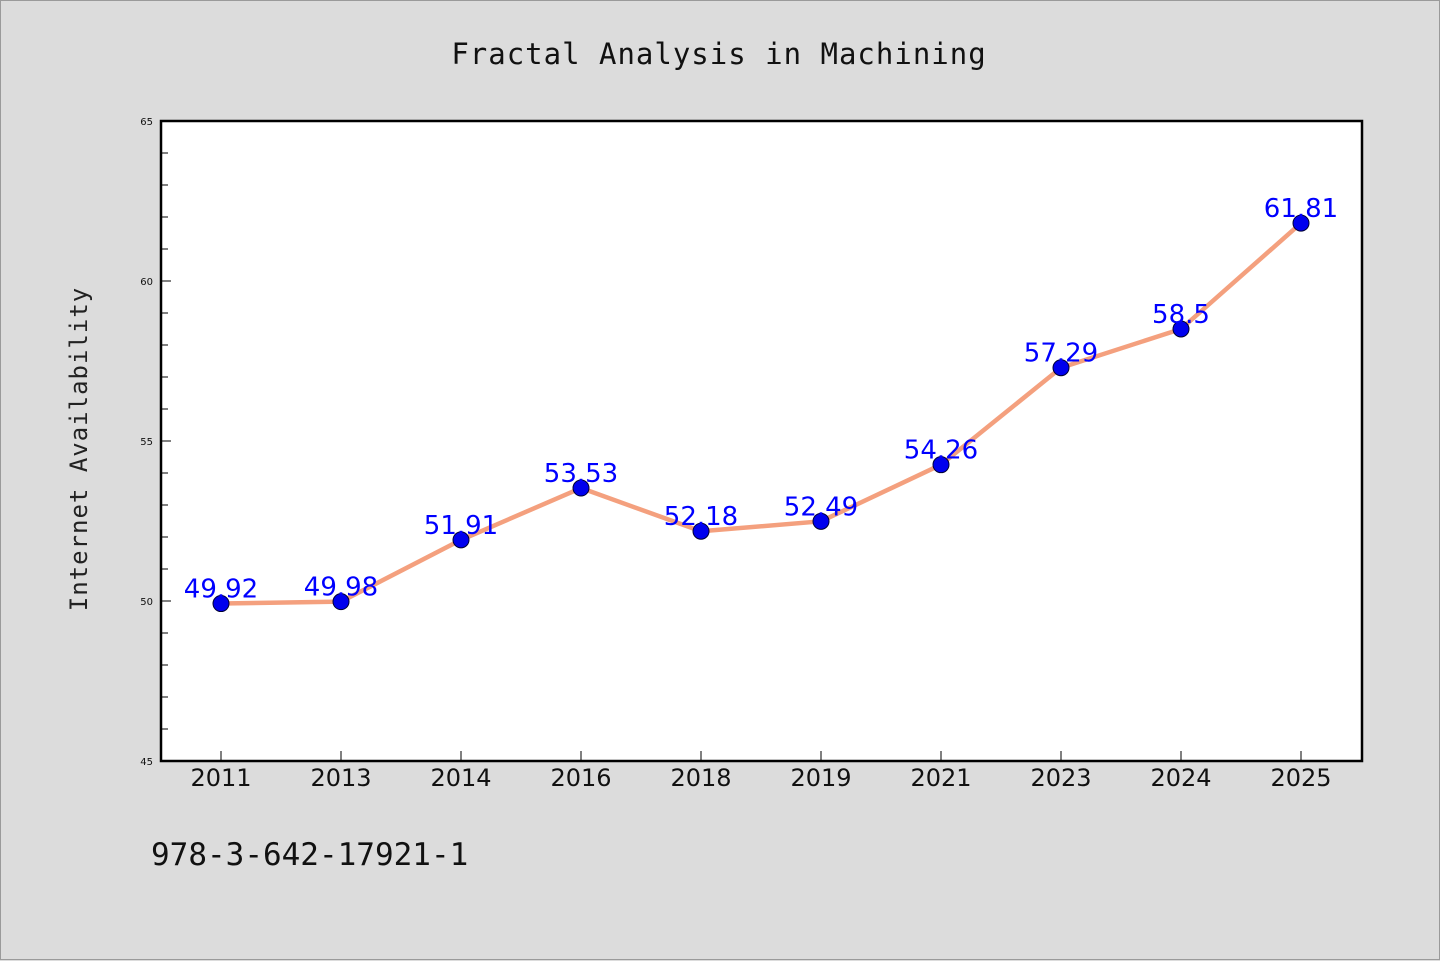 The width and height of the screenshot is (1440, 961). I want to click on x-axis-ticks: 2011 2013 2014 2016 2018 2019 2021 2023 2024 2025, so click(761, 771).